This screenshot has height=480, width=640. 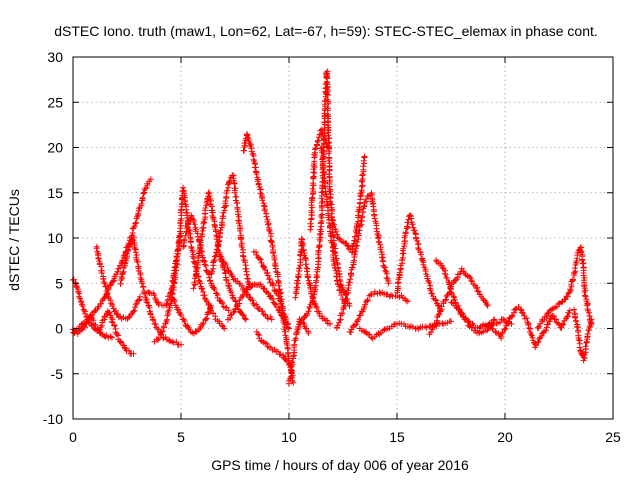 I want to click on x-tick-label: 15, so click(x=397, y=437).